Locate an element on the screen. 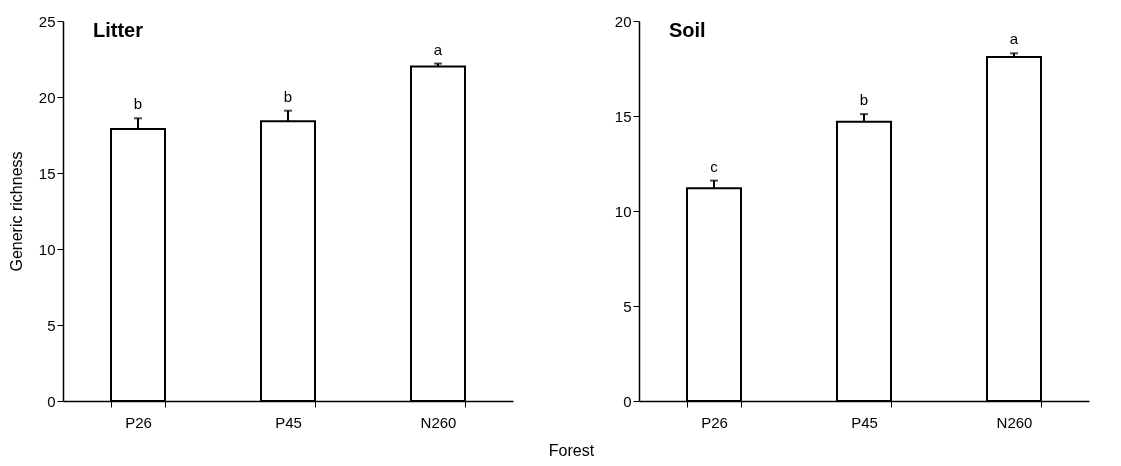 Image resolution: width=1121 pixels, height=466 pixels. x-axis-title: Forest is located at coordinates (571, 450).